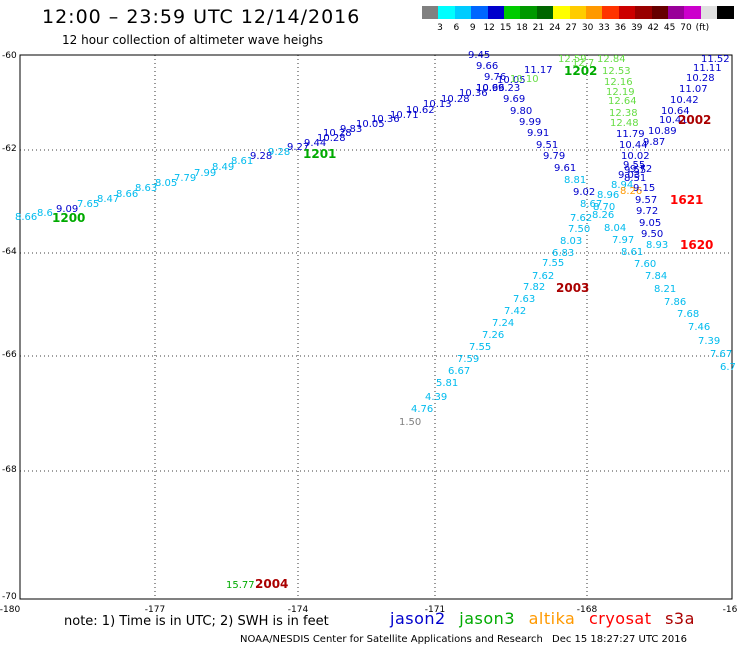 The width and height of the screenshot is (740, 650). Describe the element at coordinates (669, 28) in the screenshot. I see `colorbar-label: 45` at that location.